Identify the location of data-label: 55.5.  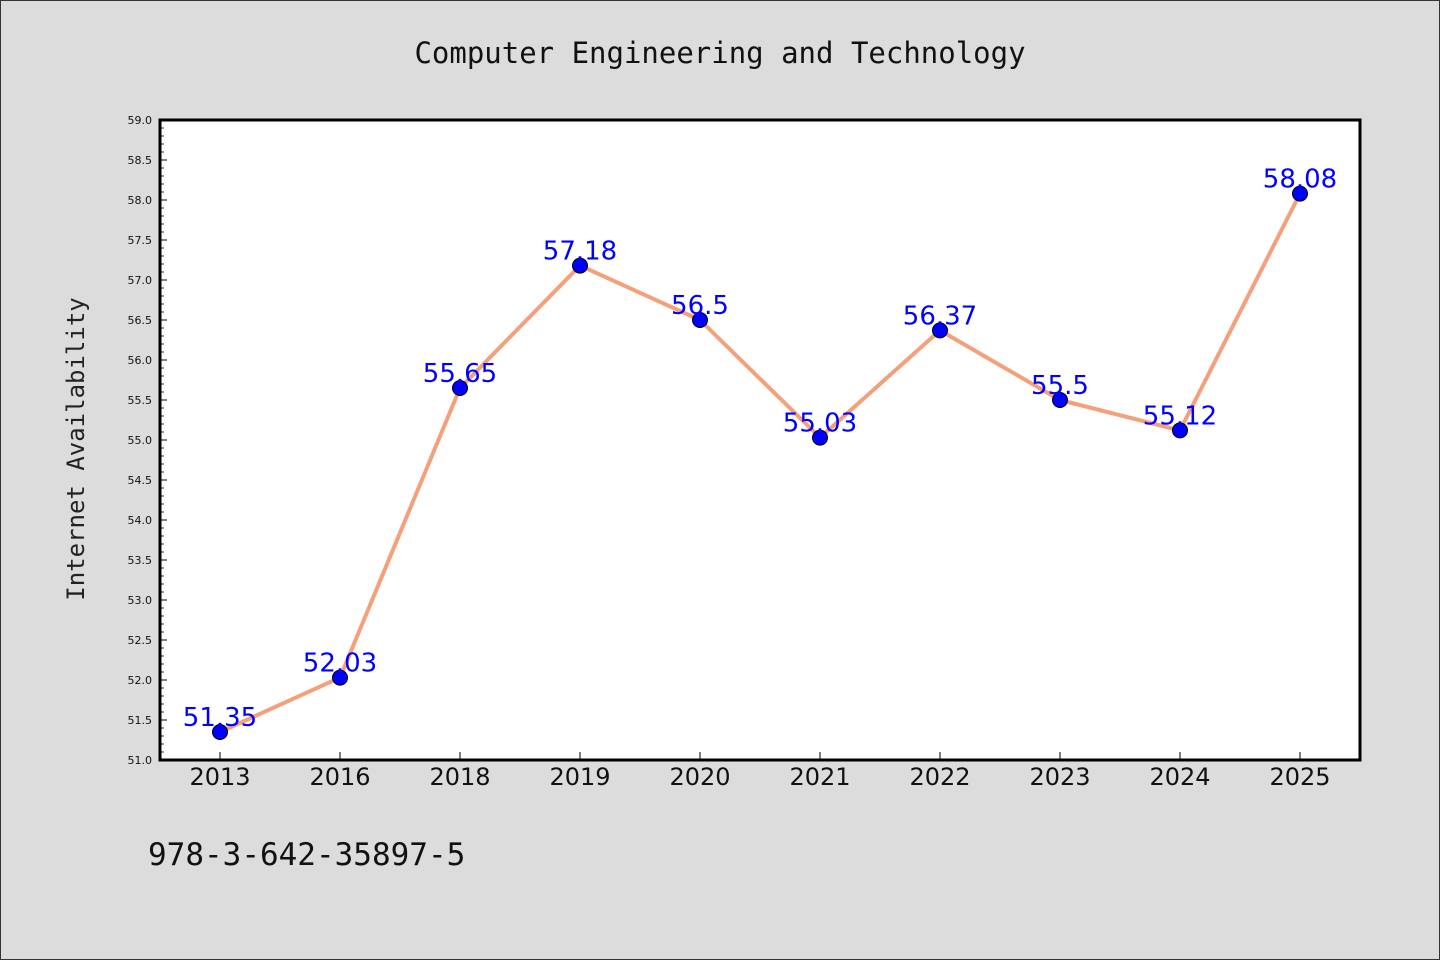
(1060, 386).